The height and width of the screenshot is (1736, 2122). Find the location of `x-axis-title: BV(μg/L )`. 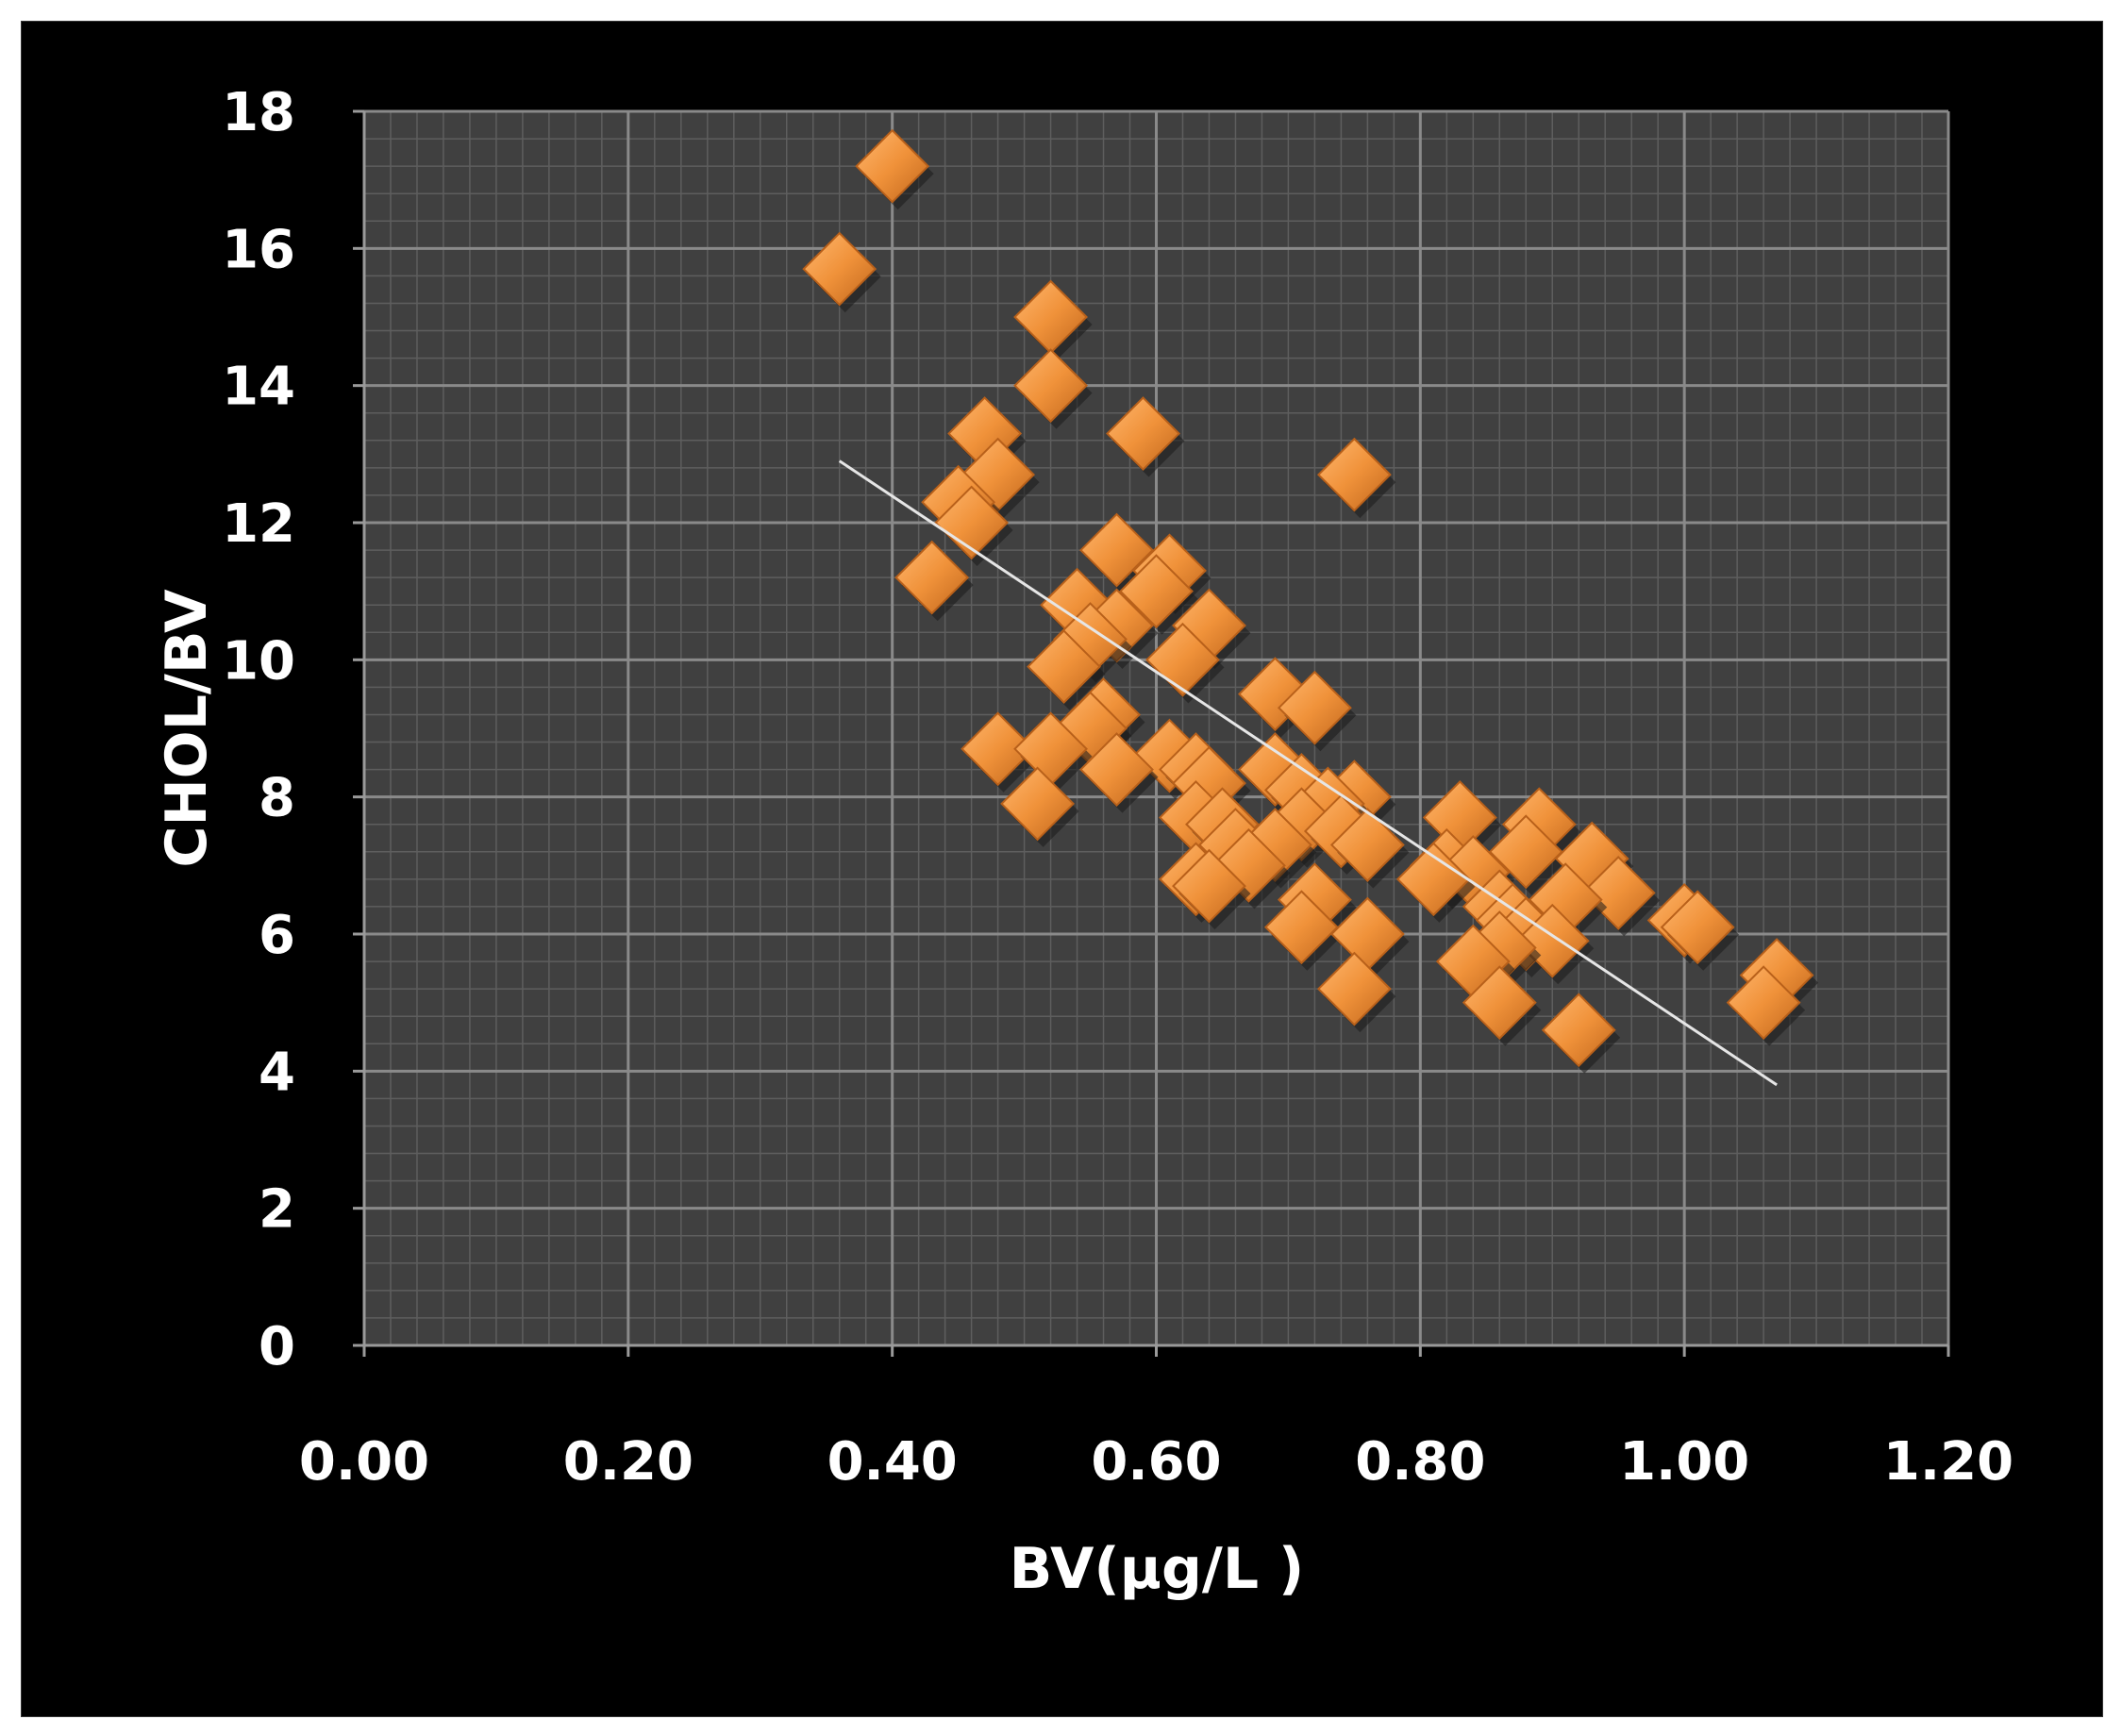

x-axis-title: BV(μg/L ) is located at coordinates (1157, 1569).